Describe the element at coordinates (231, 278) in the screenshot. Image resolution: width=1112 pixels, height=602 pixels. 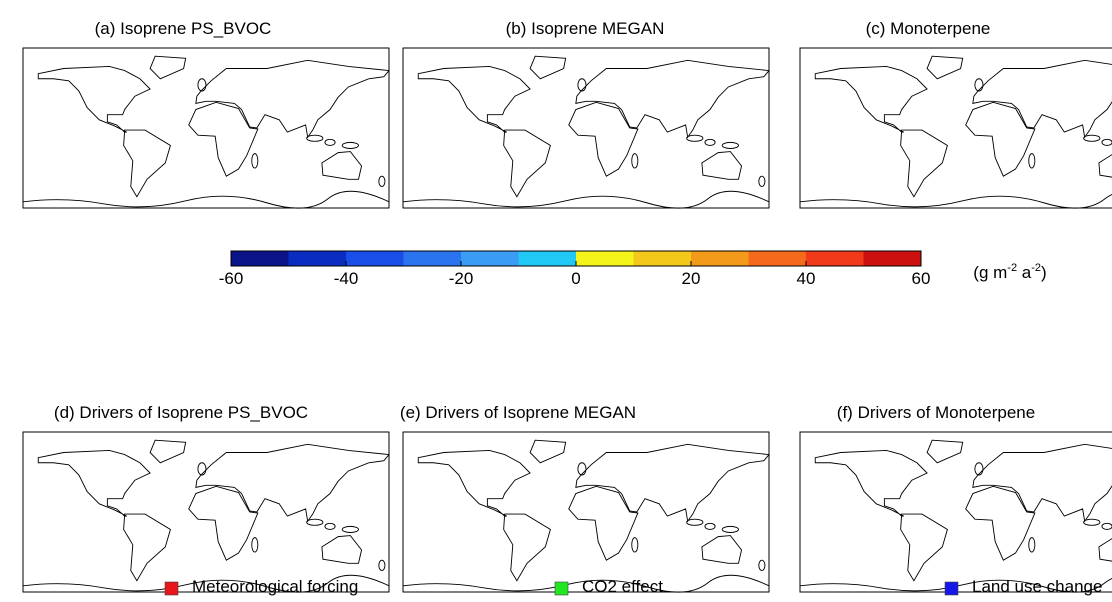
I see `colorbar-tick-label: -60` at that location.